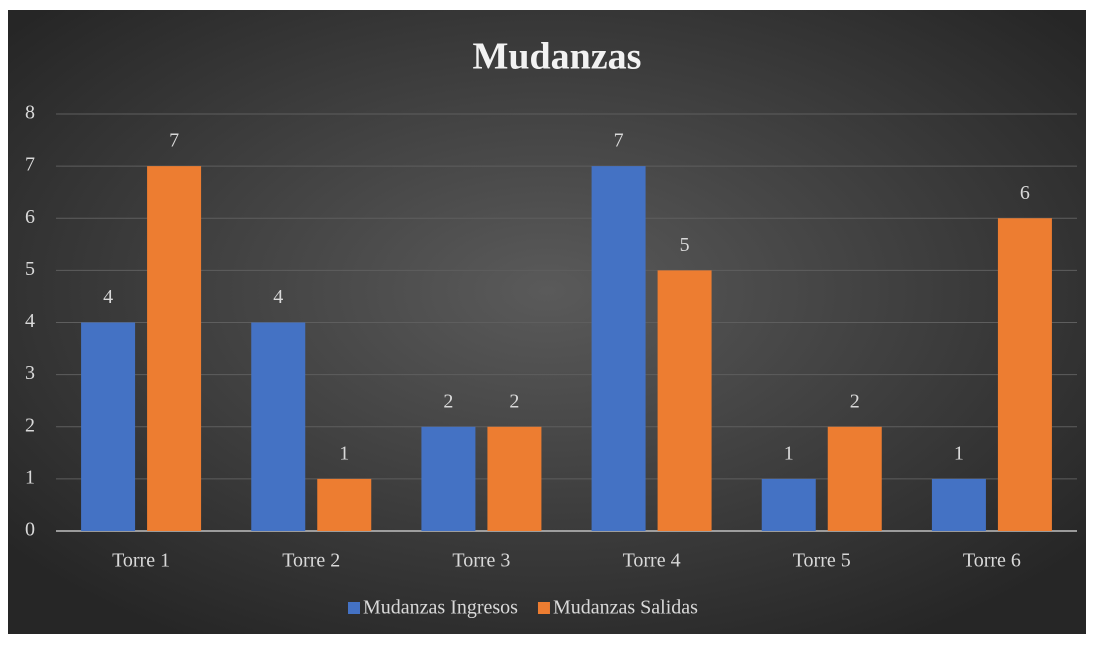 The image size is (1094, 647). I want to click on data-label: 6, so click(1025, 193).